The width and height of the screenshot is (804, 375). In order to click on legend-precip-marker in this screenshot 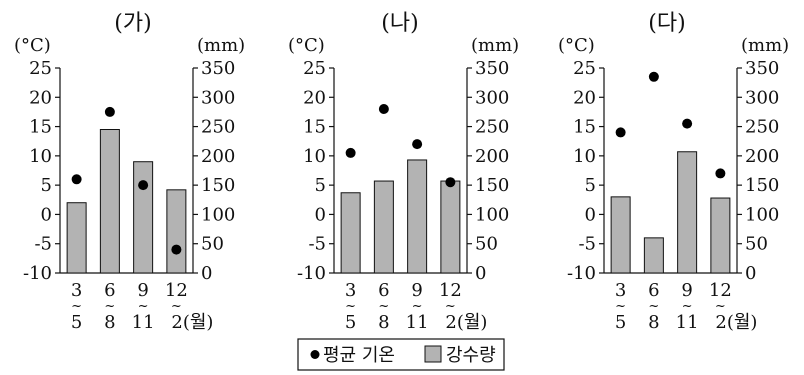, I will do `click(433, 354)`.